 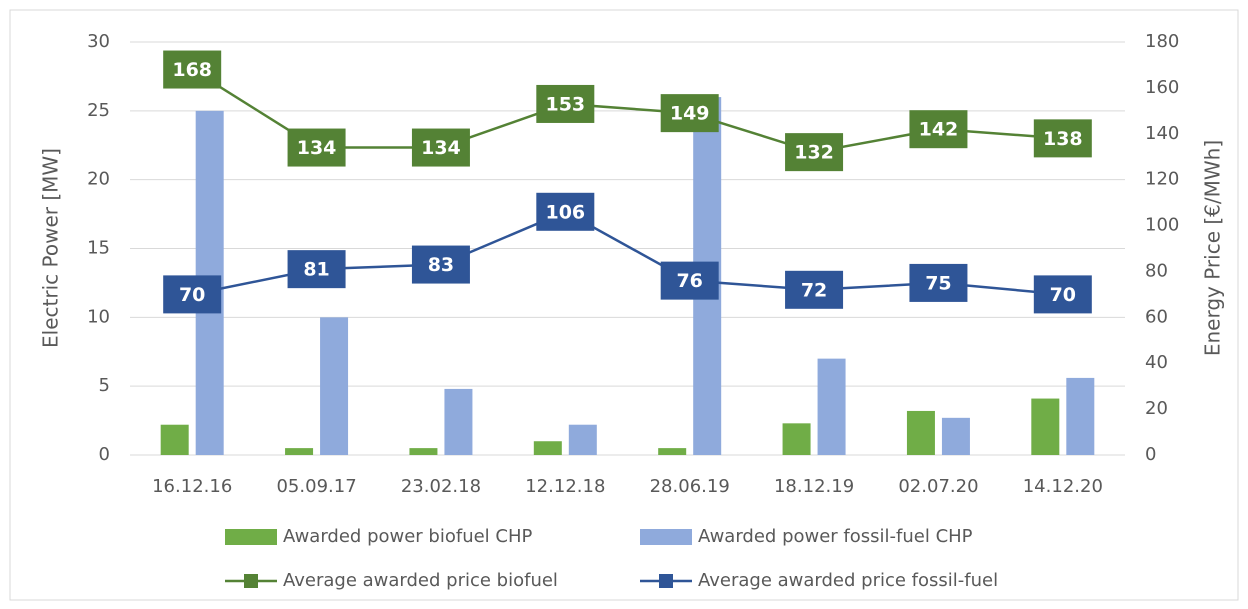 What do you see at coordinates (1213, 248) in the screenshot?
I see `y2-axis-label: Energy Price [€/MWh]` at bounding box center [1213, 248].